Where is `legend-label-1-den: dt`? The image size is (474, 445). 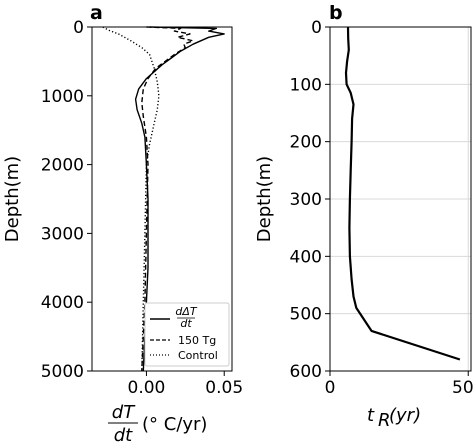 legend-label-1-den: dt is located at coordinates (186, 323).